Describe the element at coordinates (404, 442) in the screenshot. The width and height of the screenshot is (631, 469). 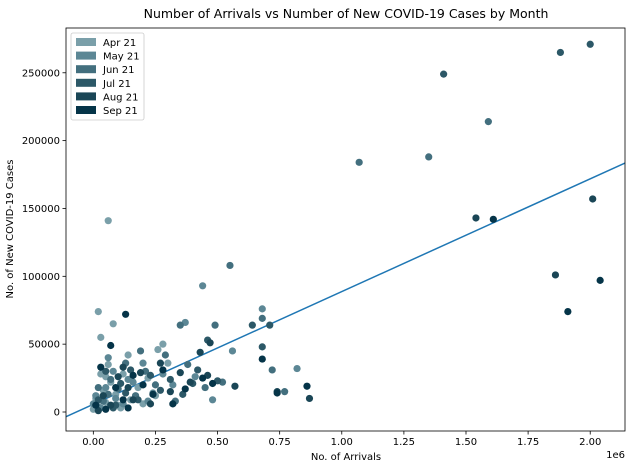
I see `x-tick-label: 1.25` at that location.